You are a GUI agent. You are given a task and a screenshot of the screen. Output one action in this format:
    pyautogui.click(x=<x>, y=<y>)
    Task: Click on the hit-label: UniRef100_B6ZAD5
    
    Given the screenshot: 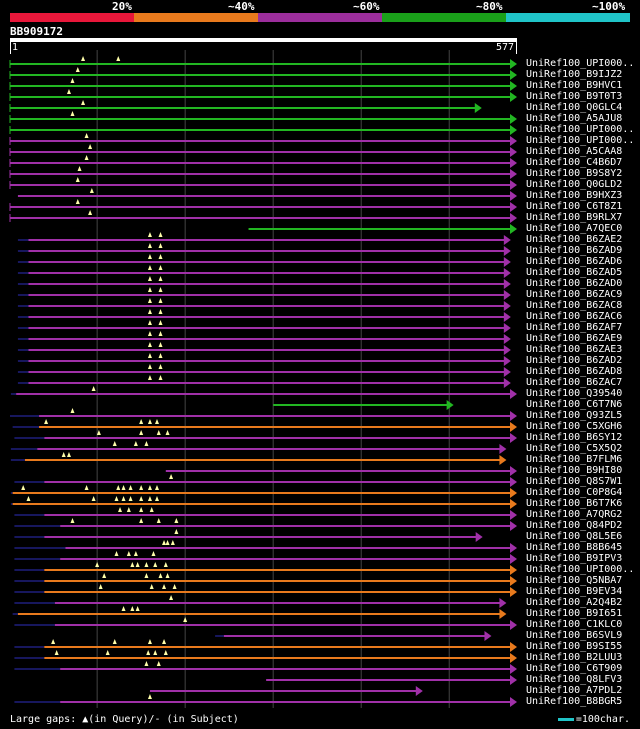 What is the action you would take?
    pyautogui.click(x=574, y=272)
    